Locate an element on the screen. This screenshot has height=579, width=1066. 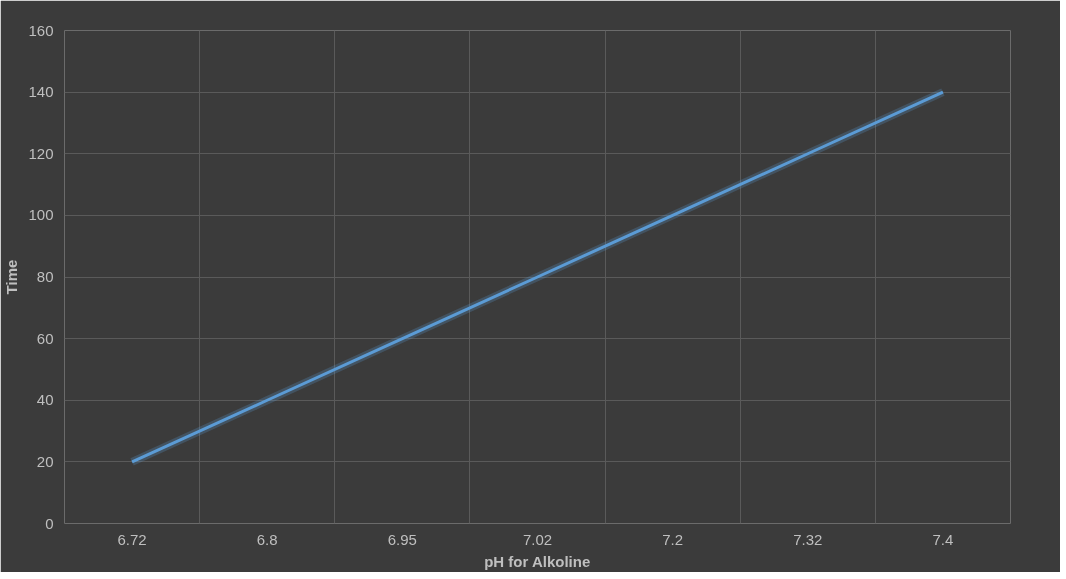
y-tick-label: 160 is located at coordinates (41, 30).